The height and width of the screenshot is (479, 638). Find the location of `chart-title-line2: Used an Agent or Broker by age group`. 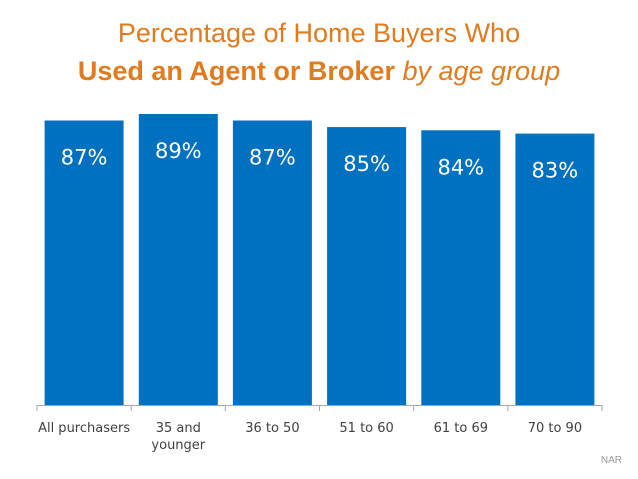

chart-title-line2: Used an Agent or Broker by age group is located at coordinates (319, 71).